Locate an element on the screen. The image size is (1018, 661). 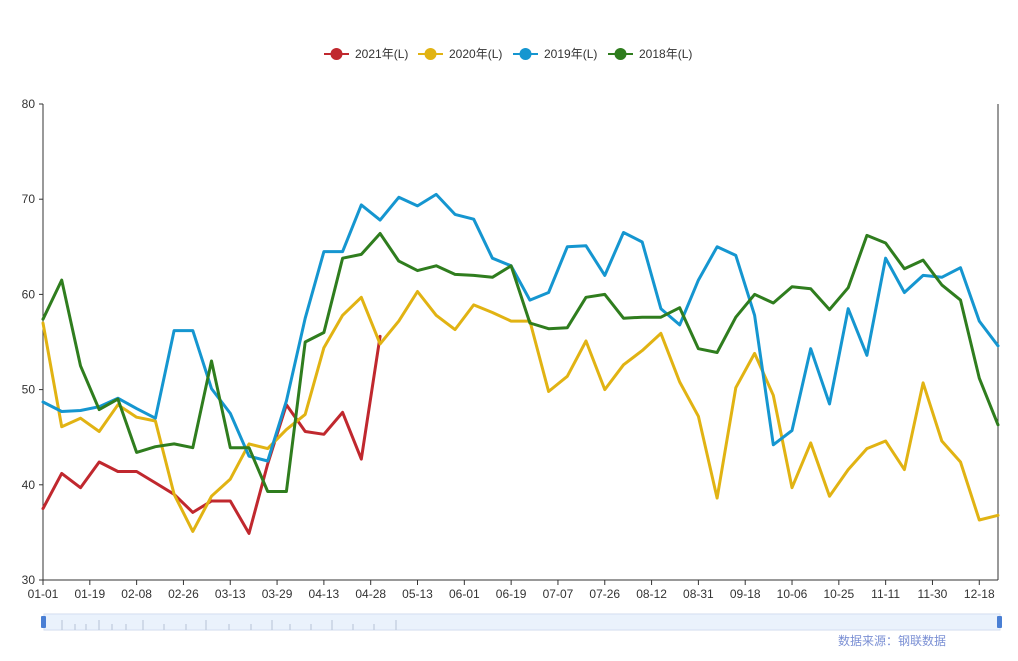
x-tick-label: 01-01 is located at coordinates (43, 594).